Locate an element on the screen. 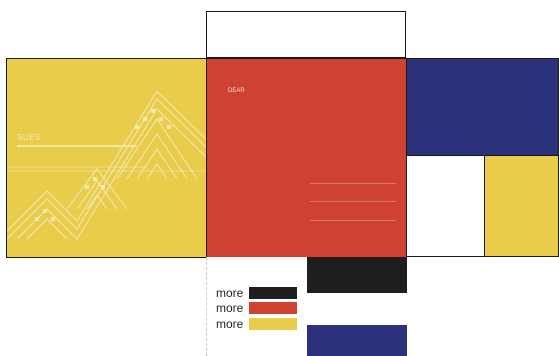  aztec-pattern-graphic is located at coordinates (106, 165).